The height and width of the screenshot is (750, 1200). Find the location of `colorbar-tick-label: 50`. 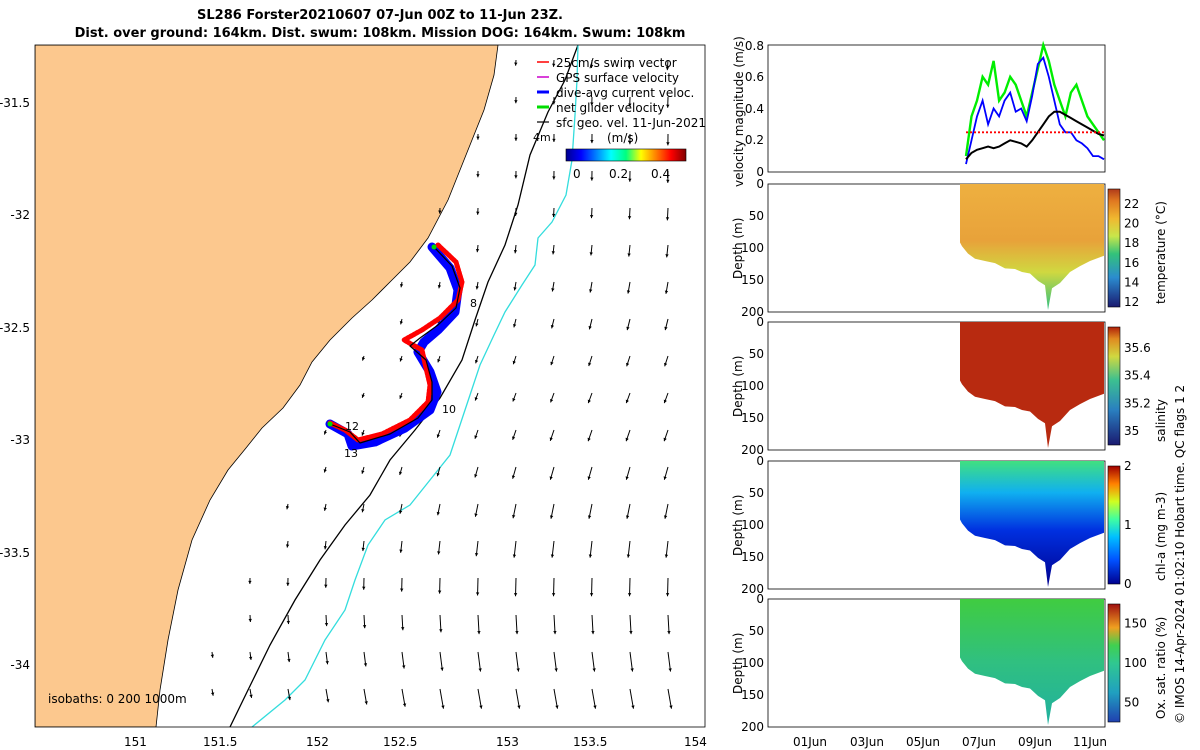

colorbar-tick-label: 50 is located at coordinates (1131, 702).